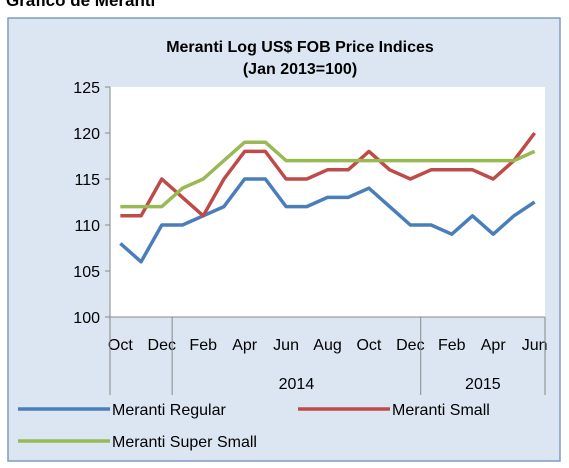 This screenshot has height=468, width=569. I want to click on x-group-label: 2014, so click(297, 384).